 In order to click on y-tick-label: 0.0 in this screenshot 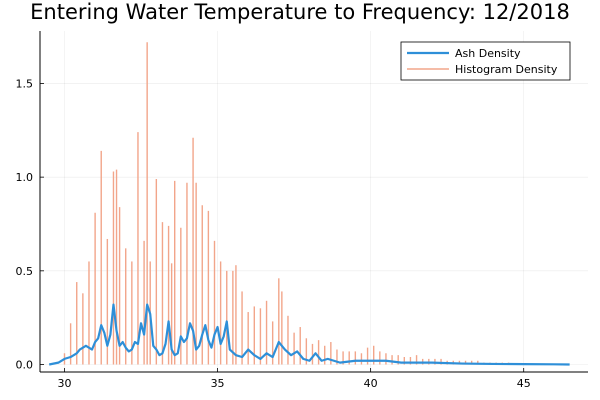, I will do `click(25, 365)`.